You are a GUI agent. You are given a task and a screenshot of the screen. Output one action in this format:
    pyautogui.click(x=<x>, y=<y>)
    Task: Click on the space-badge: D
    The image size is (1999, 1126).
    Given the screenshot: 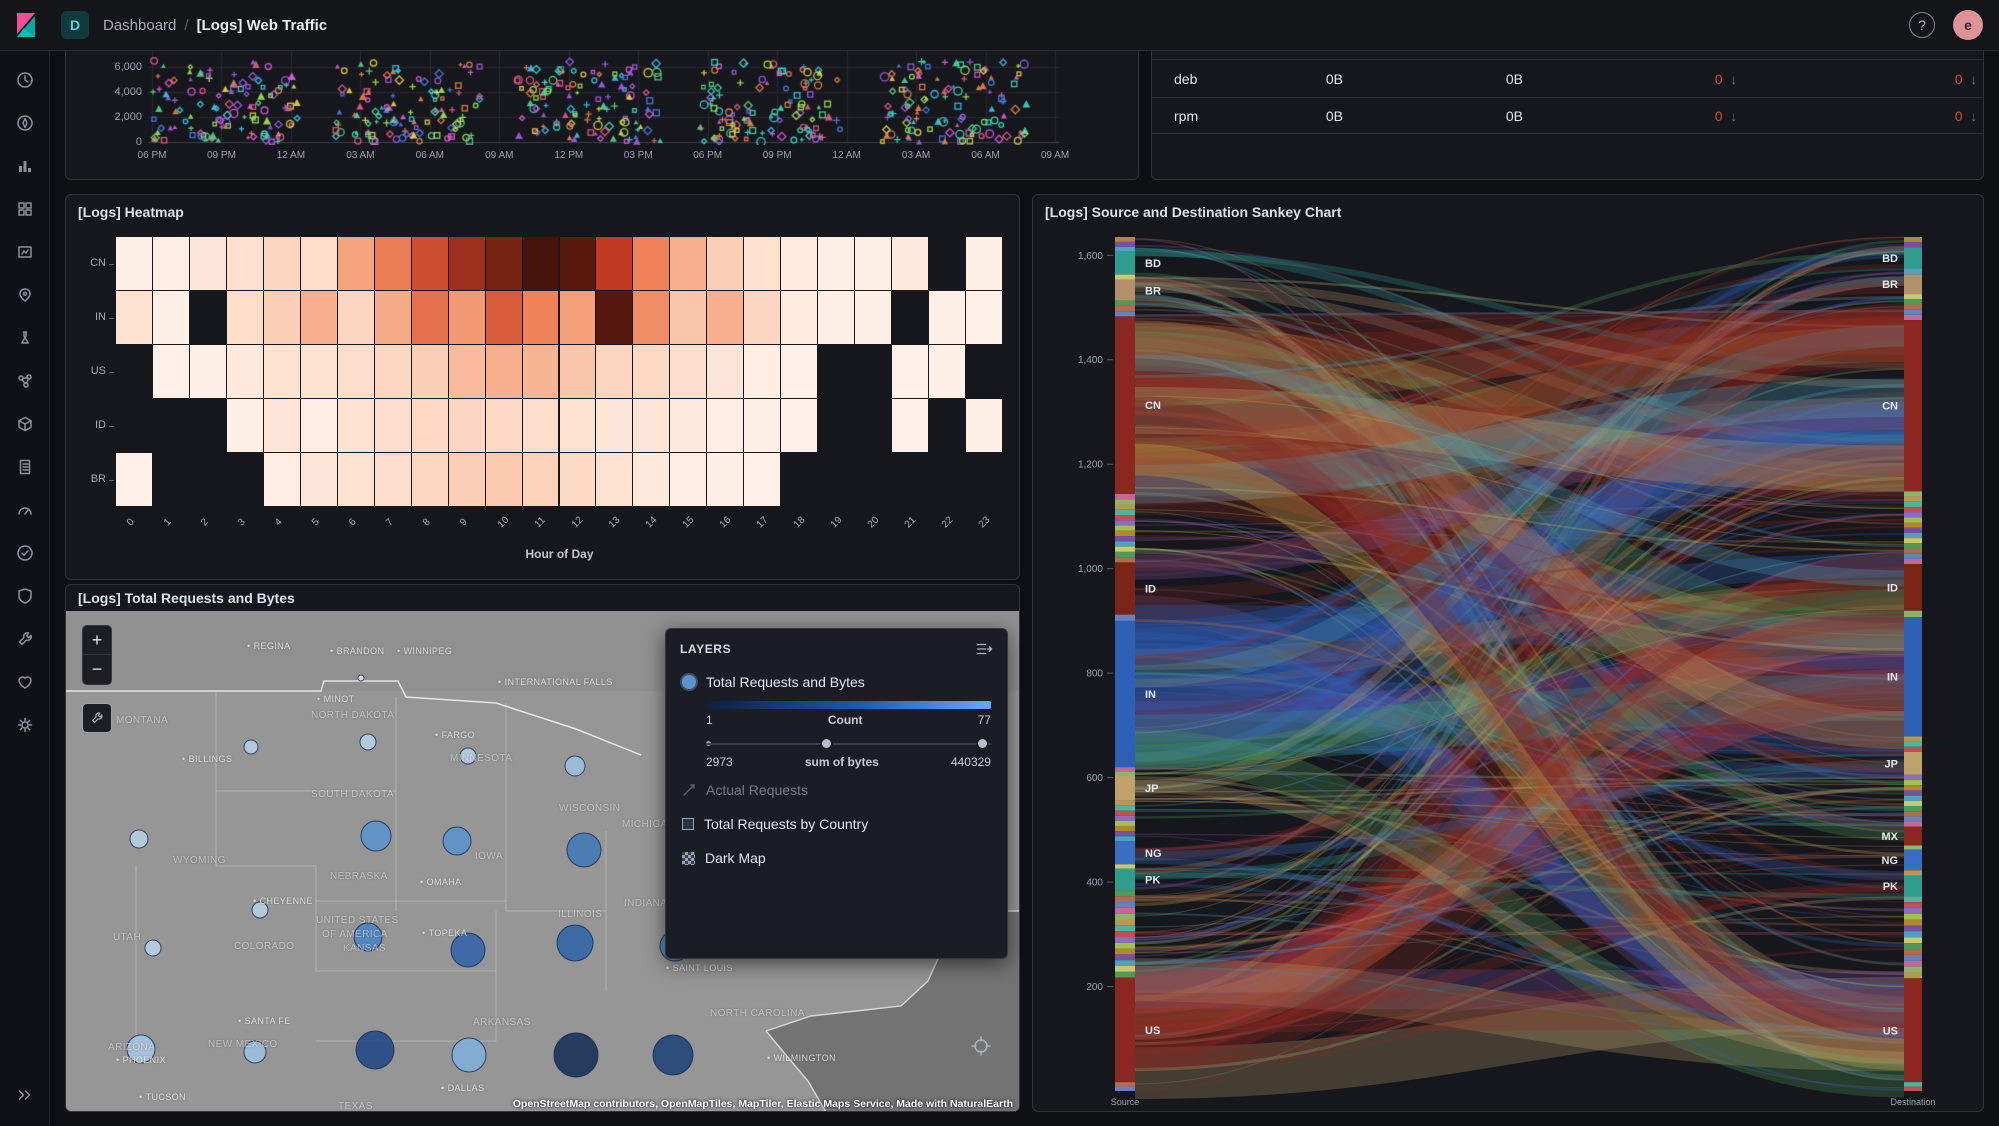 What is the action you would take?
    pyautogui.click(x=75, y=25)
    